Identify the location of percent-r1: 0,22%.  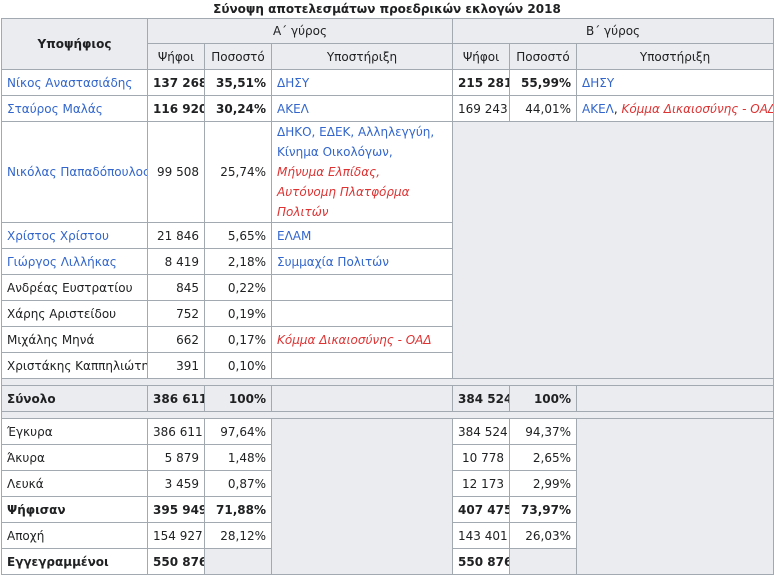
(238, 287).